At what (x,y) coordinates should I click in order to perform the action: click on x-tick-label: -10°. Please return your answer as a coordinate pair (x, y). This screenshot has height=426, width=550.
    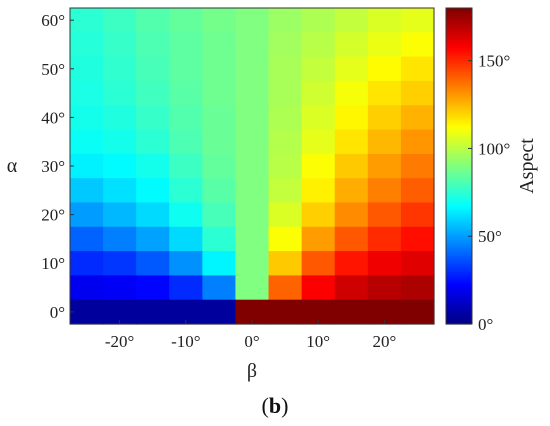
    Looking at the image, I should click on (185, 341).